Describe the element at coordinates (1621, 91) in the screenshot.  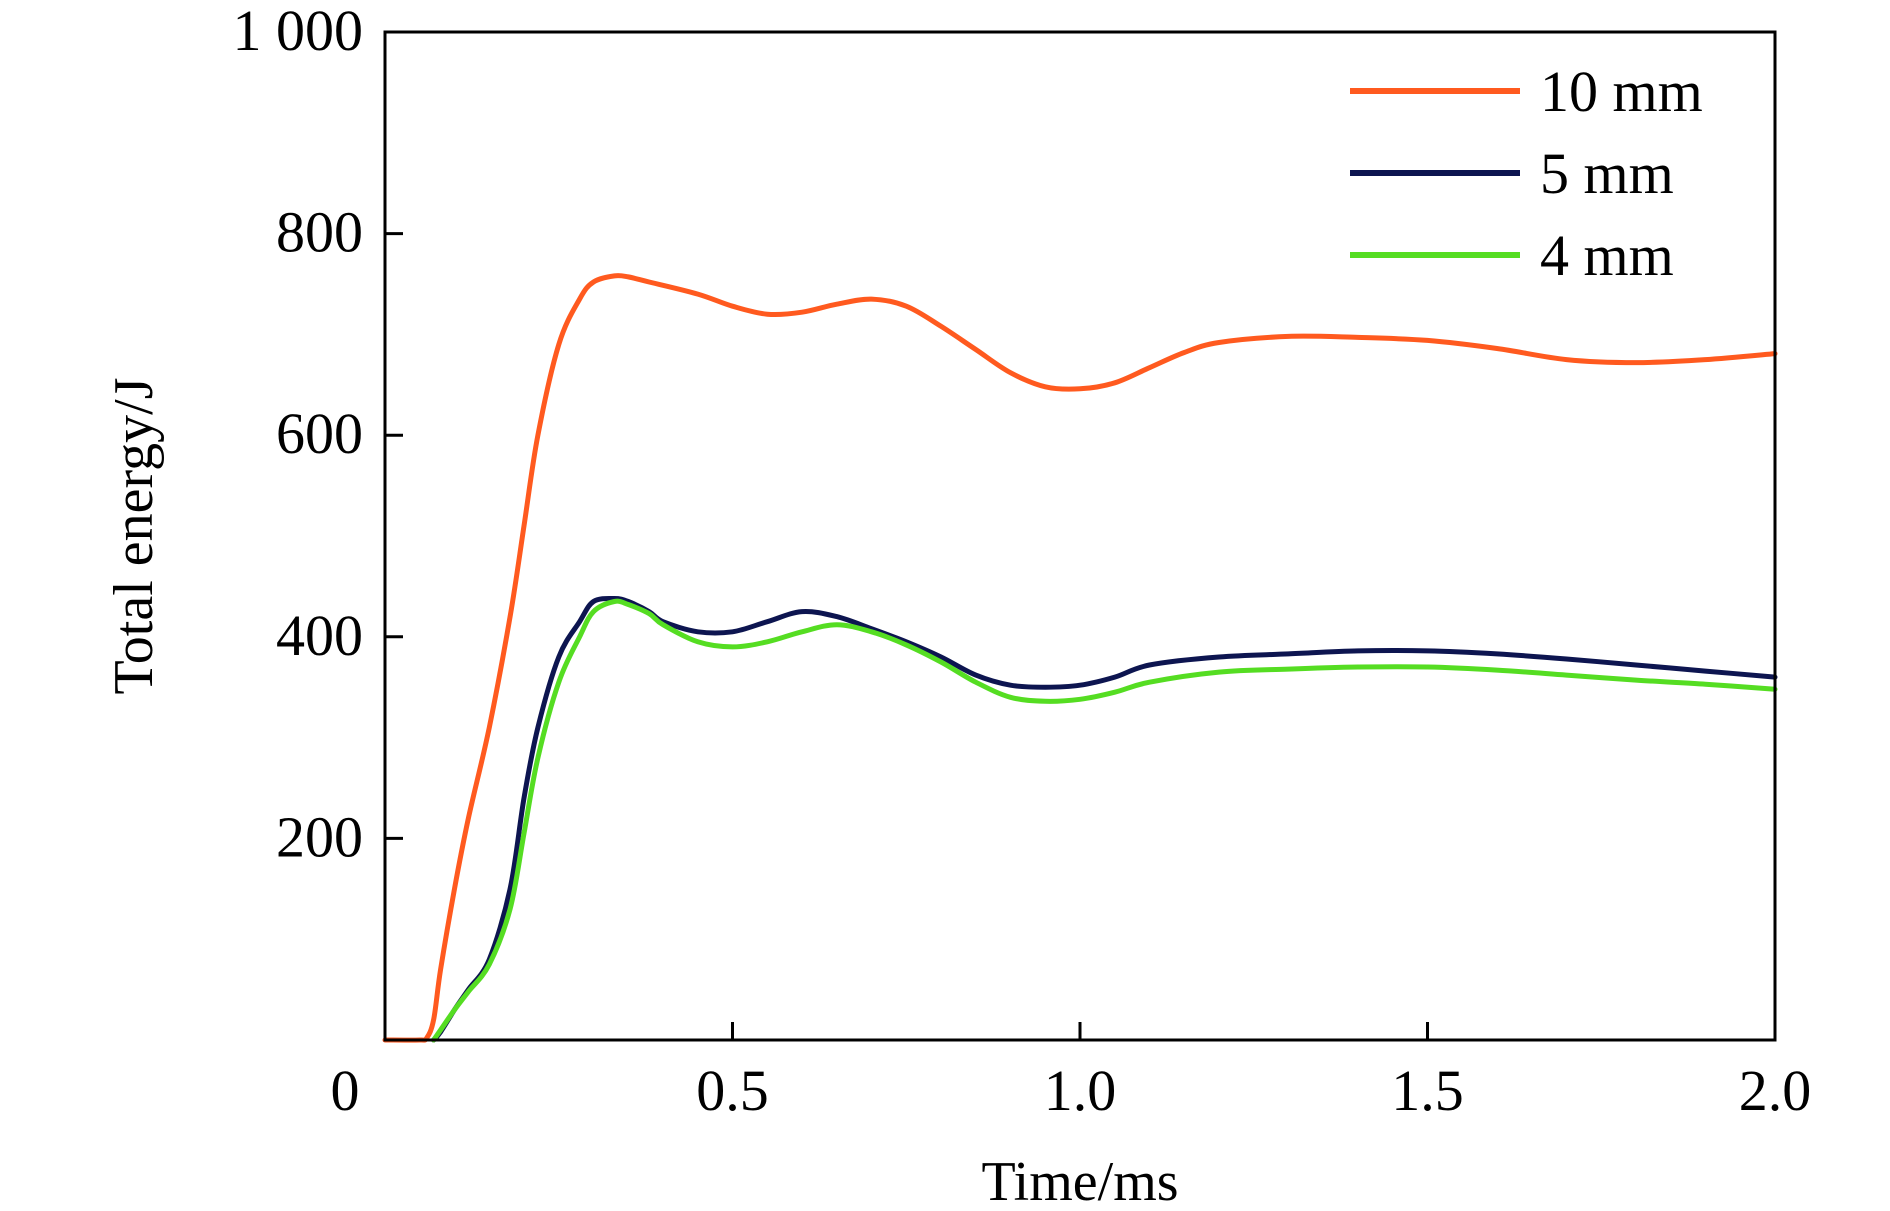
I see `legend-label-1: 10 mm` at that location.